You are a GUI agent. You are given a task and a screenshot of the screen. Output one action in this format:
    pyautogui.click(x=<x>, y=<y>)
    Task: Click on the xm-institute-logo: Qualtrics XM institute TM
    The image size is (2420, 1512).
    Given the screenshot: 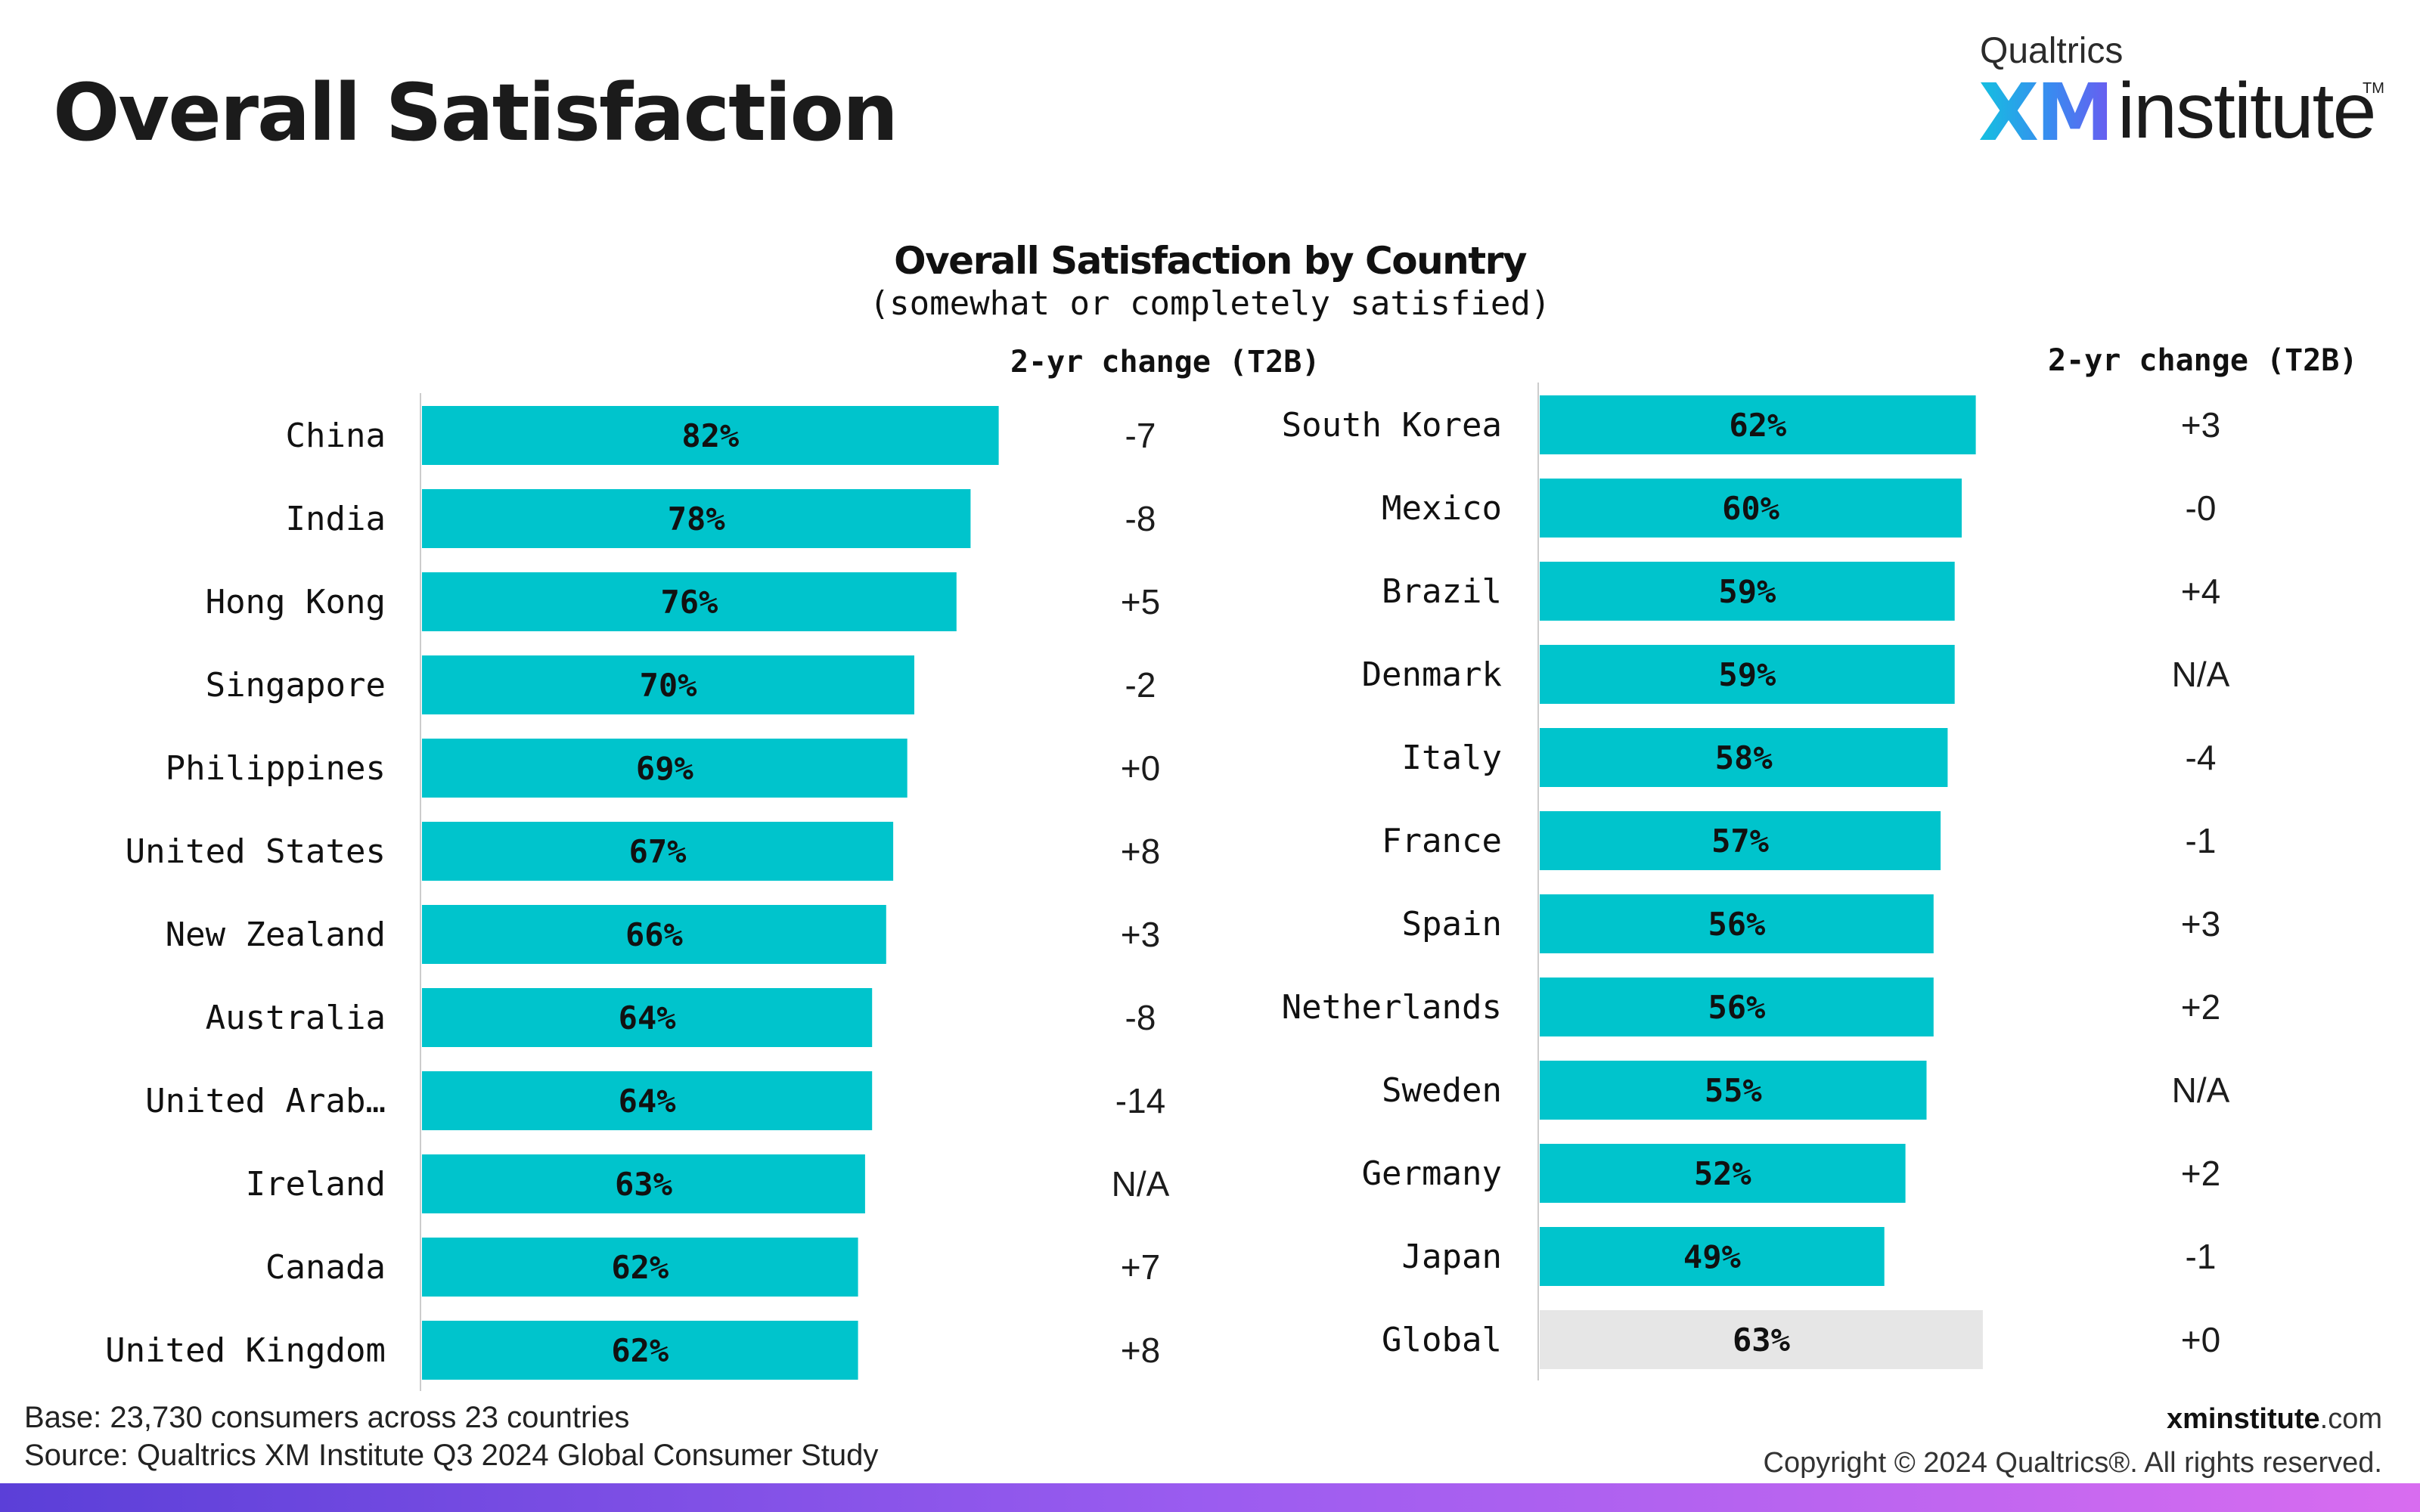 What is the action you would take?
    pyautogui.click(x=2182, y=94)
    